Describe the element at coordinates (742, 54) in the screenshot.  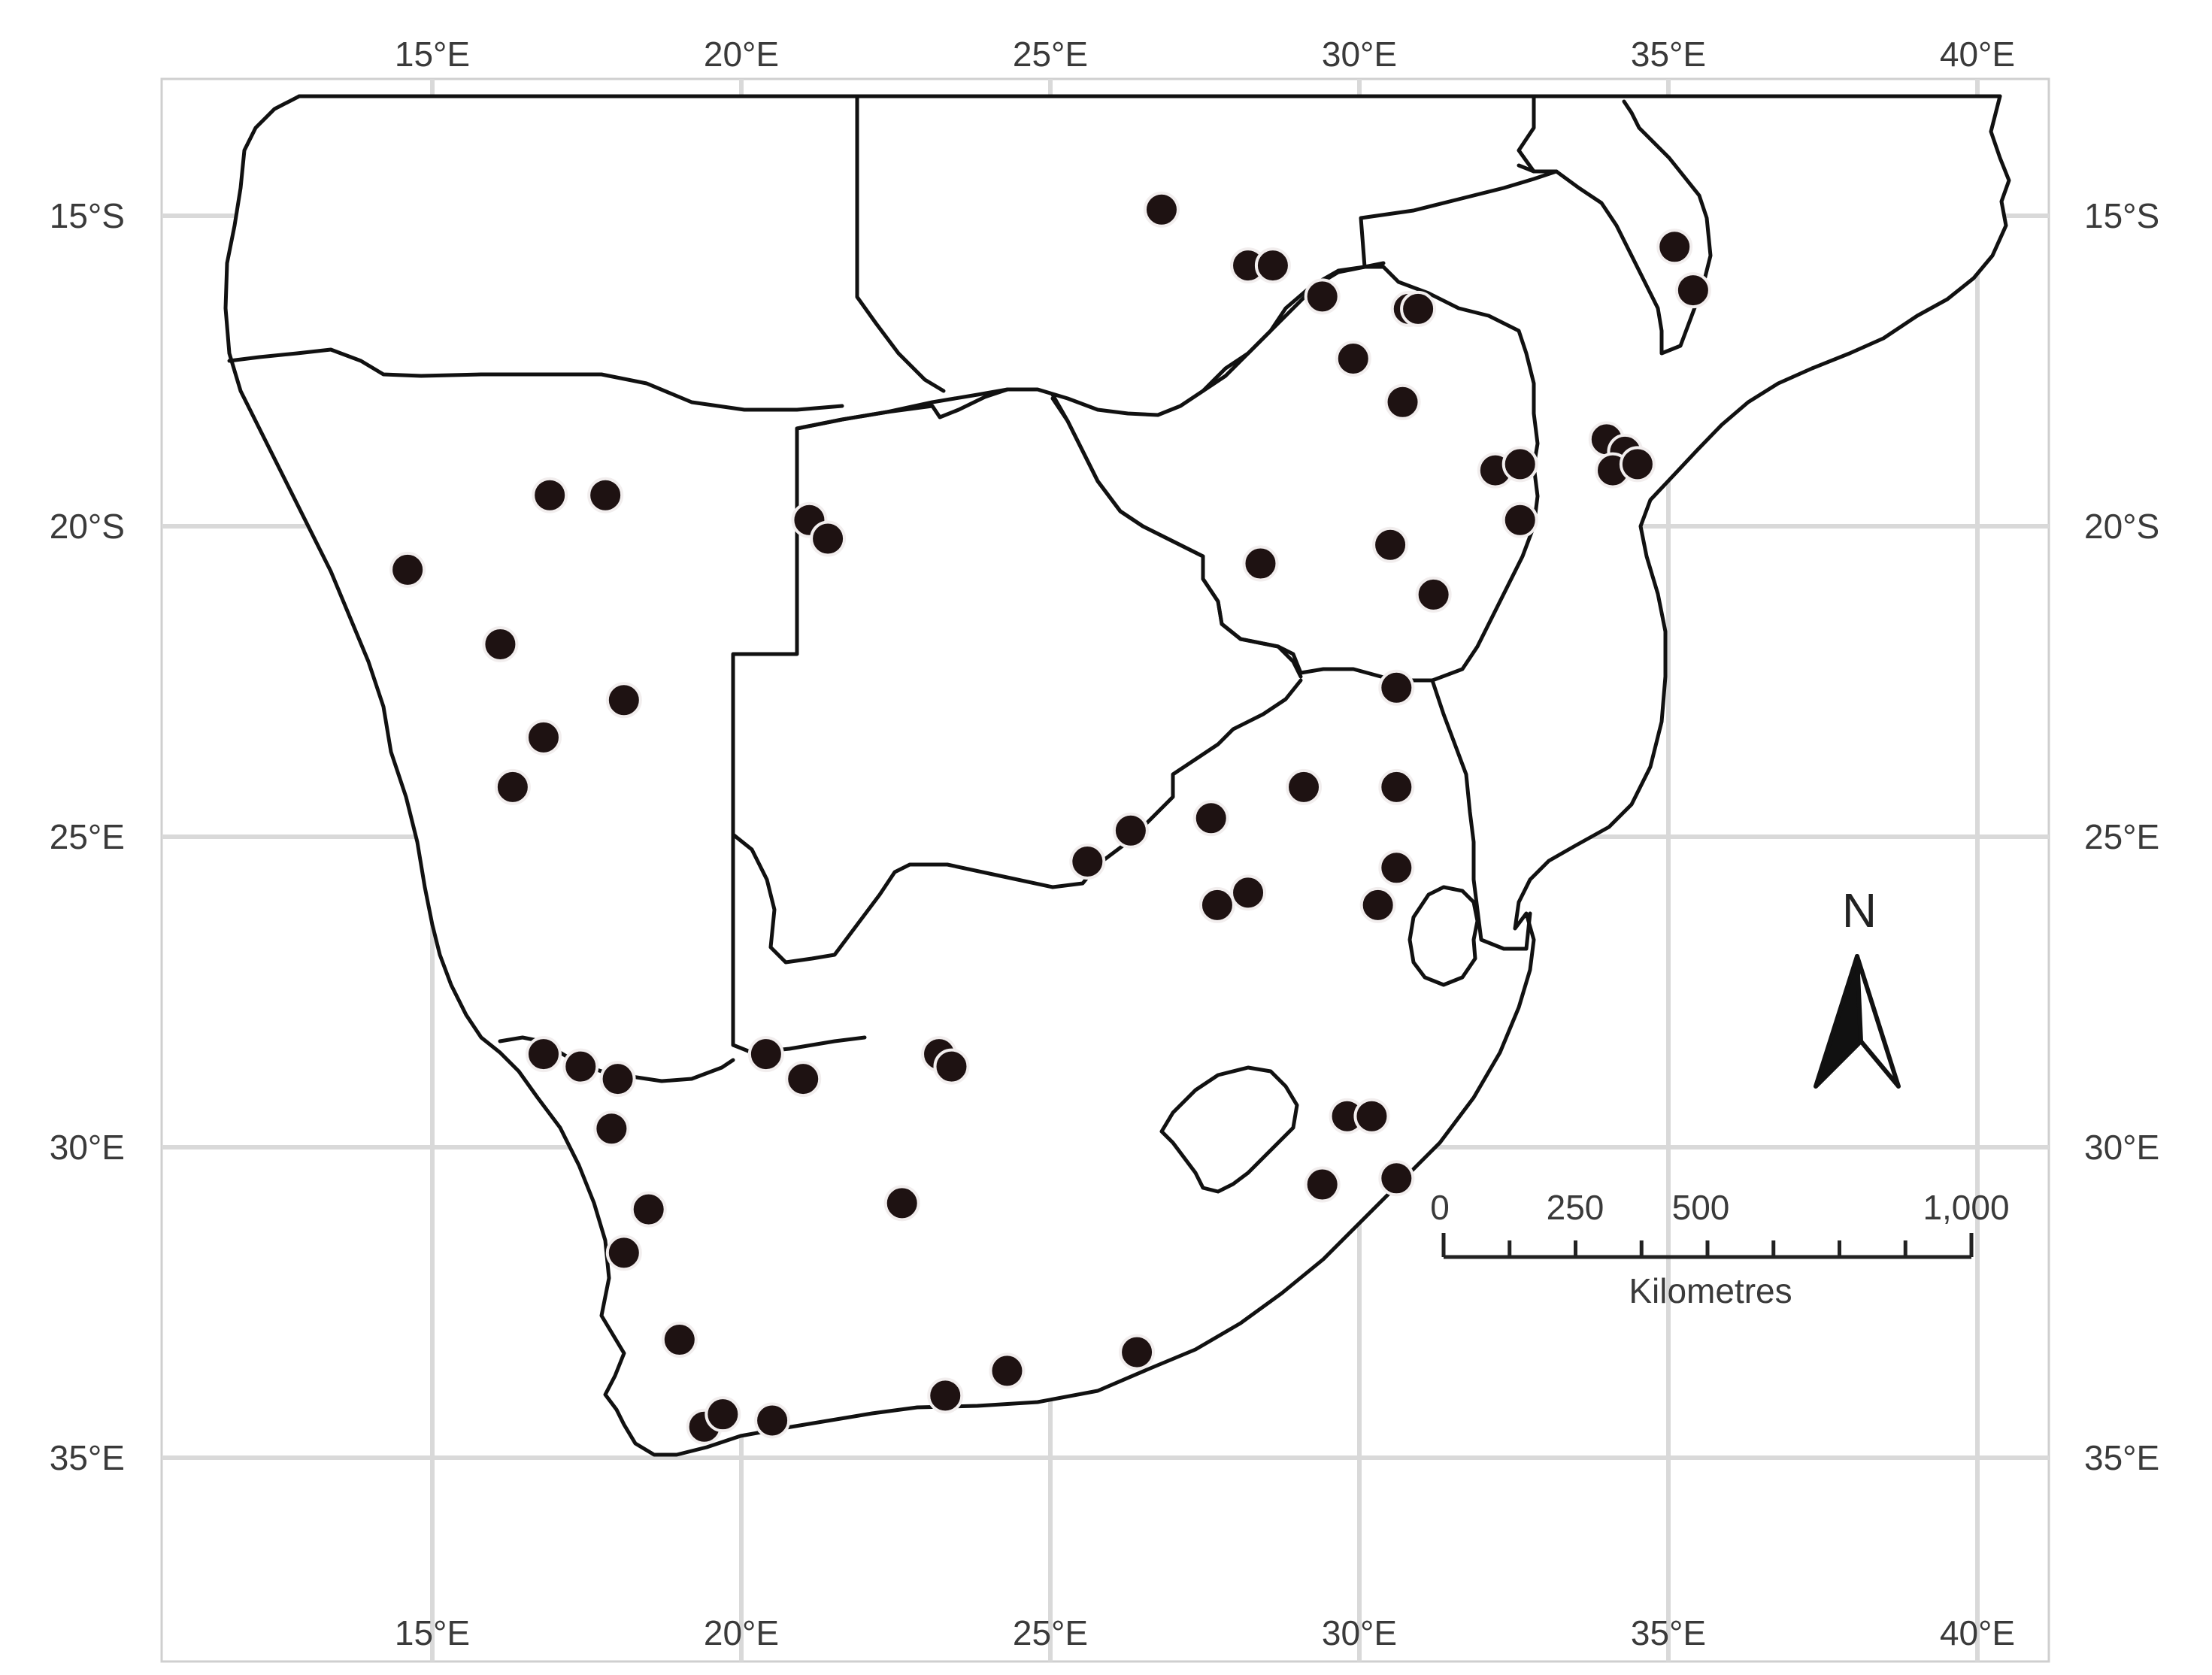
I see `top-tick-label: 20°E` at that location.